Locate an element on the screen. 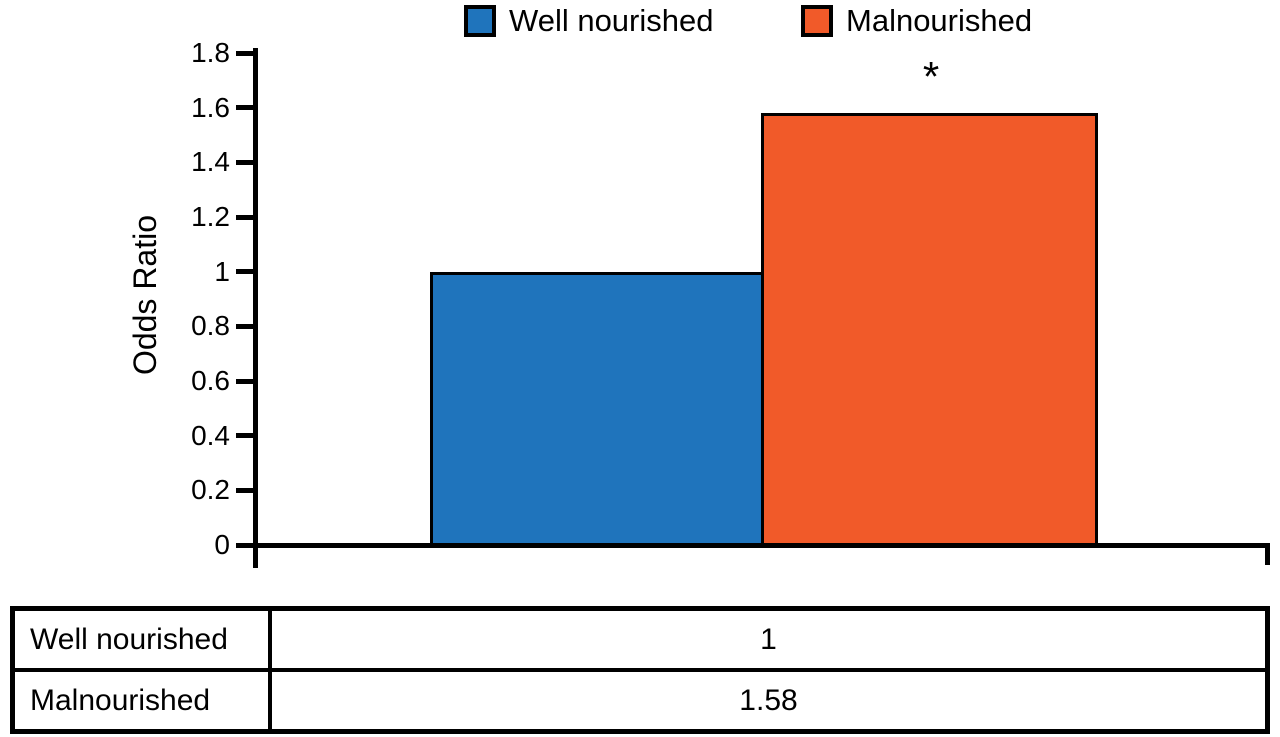  x-axis-line is located at coordinates (761, 545).